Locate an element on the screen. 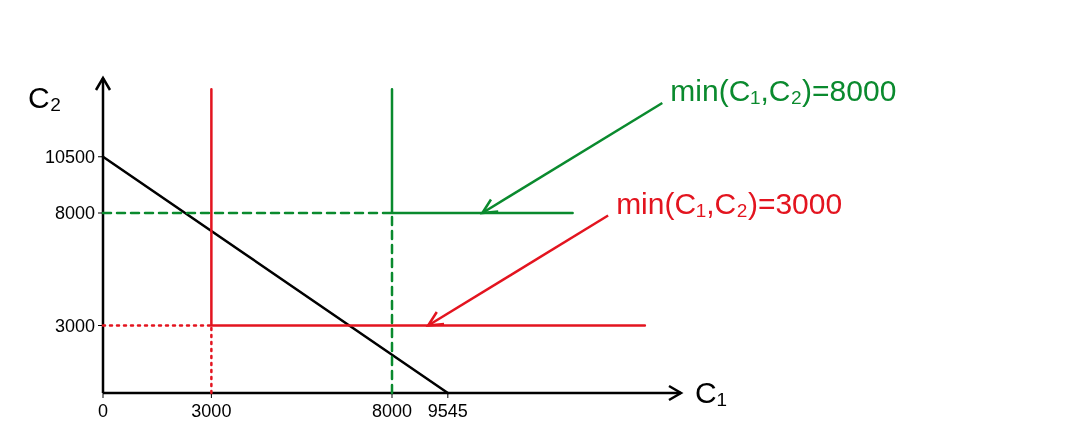 The width and height of the screenshot is (1079, 428). y-tick-label: 8000 is located at coordinates (74, 213).